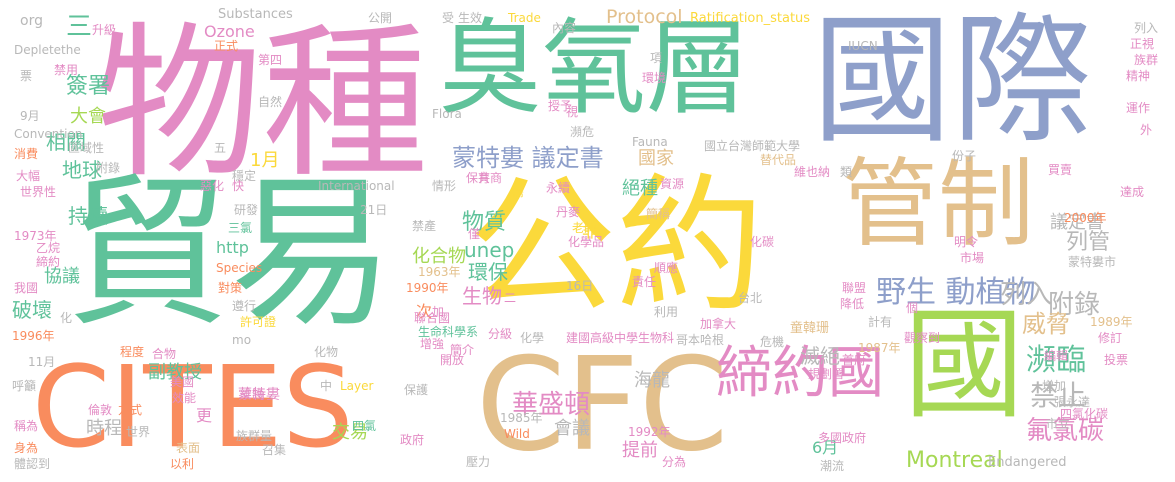  I want to click on word: 乙烷, so click(48, 248).